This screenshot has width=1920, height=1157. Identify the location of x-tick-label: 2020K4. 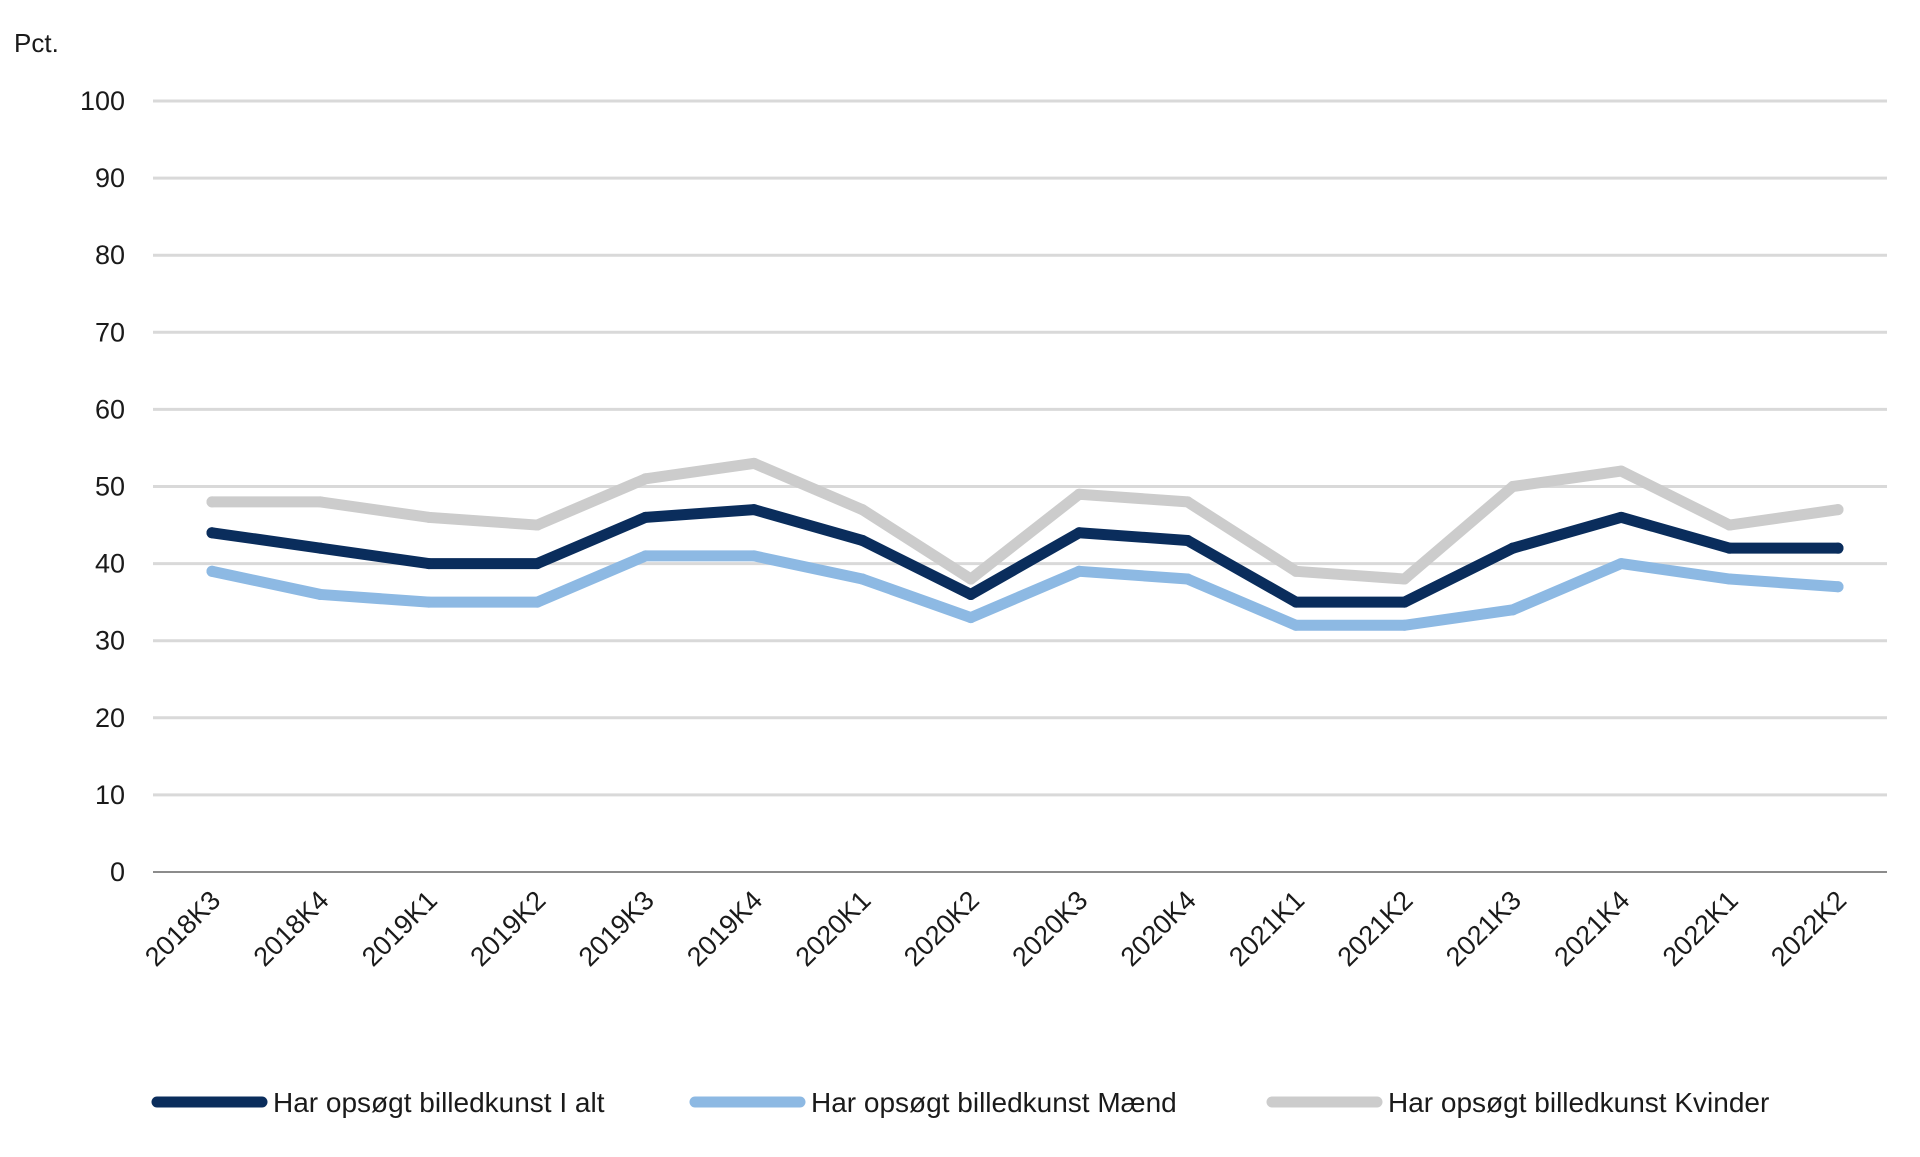
(1158, 928).